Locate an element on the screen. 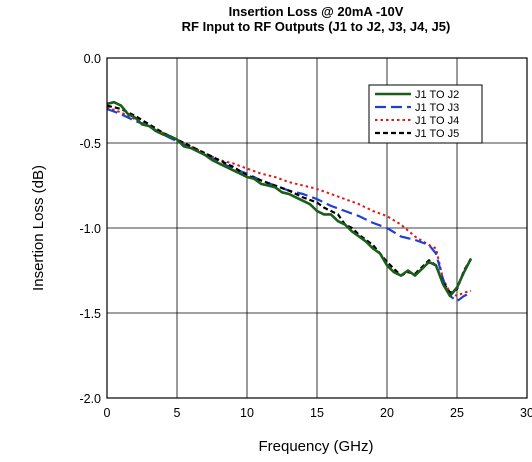 This screenshot has height=462, width=532. y-tick-labels: 0.0 -0.5 -1.0 -1.5 -2.0 is located at coordinates (90, 229).